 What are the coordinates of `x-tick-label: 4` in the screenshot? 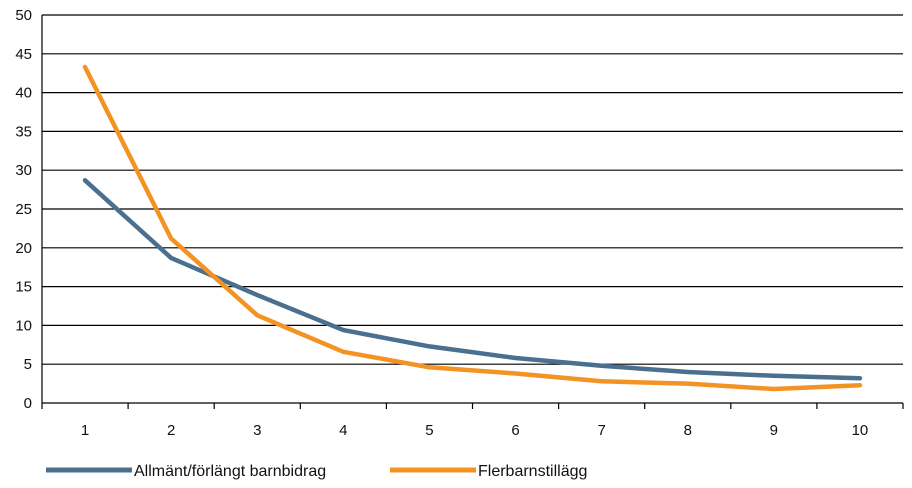 It's located at (343, 430).